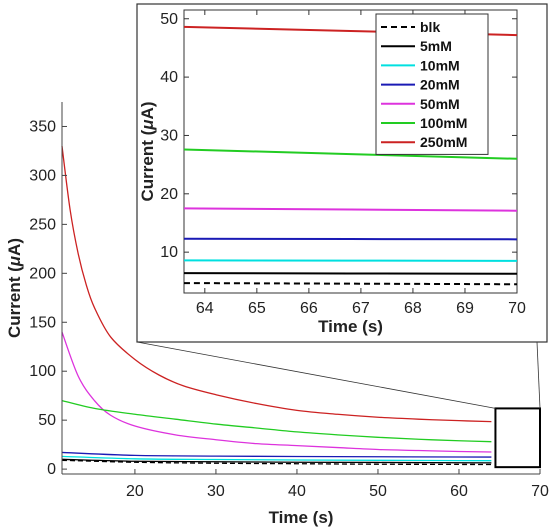 Image resolution: width=550 pixels, height=531 pixels. What do you see at coordinates (301, 517) in the screenshot?
I see `main-x-axis-label: Time (s)` at bounding box center [301, 517].